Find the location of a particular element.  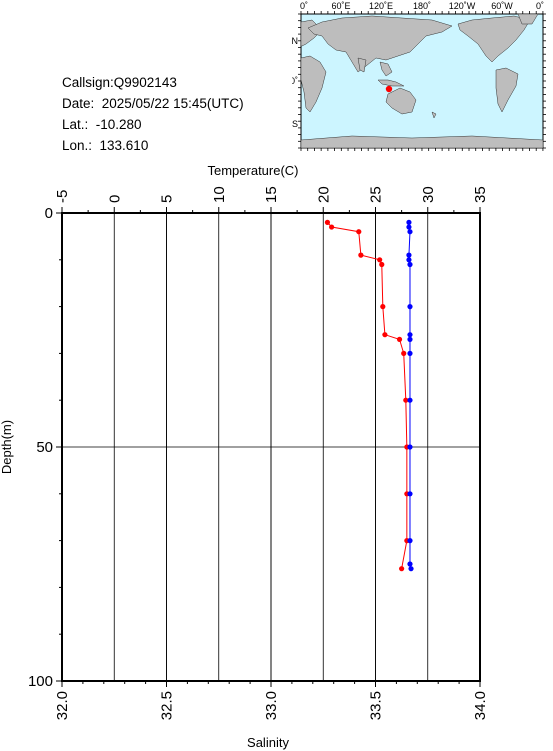

temperature-tick-label: 0 is located at coordinates (114, 199).